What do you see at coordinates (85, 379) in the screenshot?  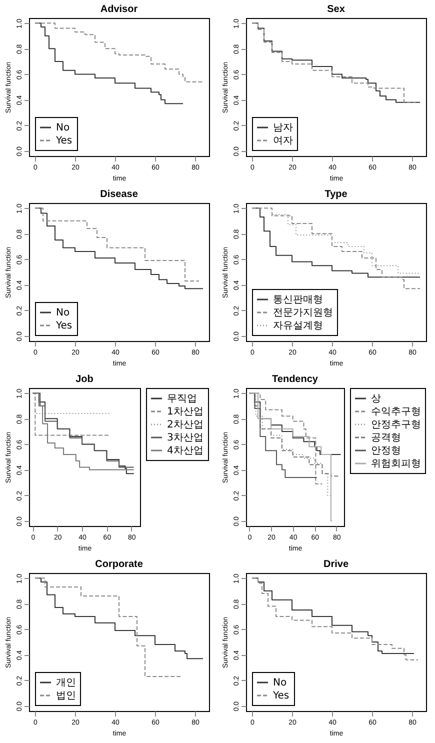 I see `chart-title: Job` at bounding box center [85, 379].